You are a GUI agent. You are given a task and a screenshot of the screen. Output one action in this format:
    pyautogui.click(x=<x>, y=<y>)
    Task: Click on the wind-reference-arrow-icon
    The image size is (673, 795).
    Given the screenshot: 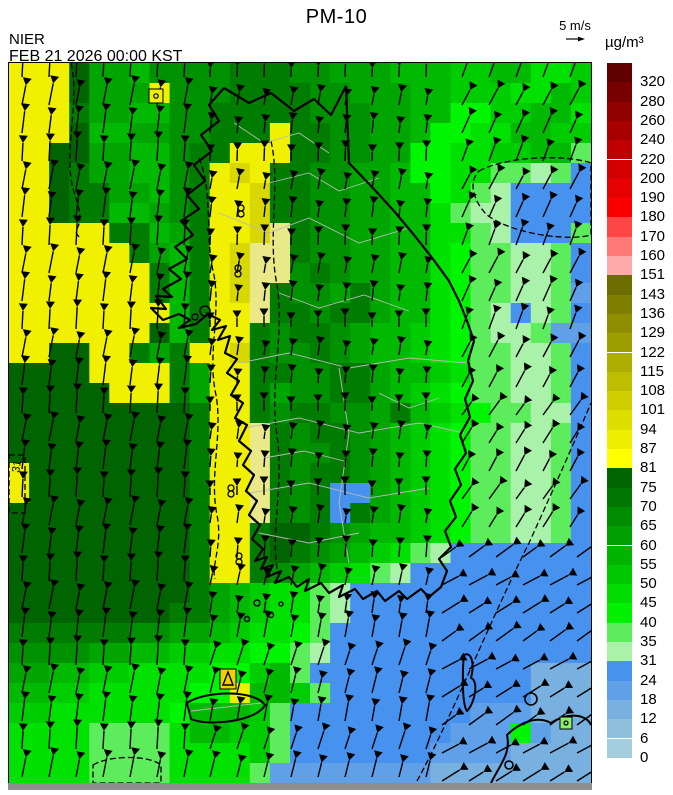 What is the action you would take?
    pyautogui.click(x=575, y=39)
    